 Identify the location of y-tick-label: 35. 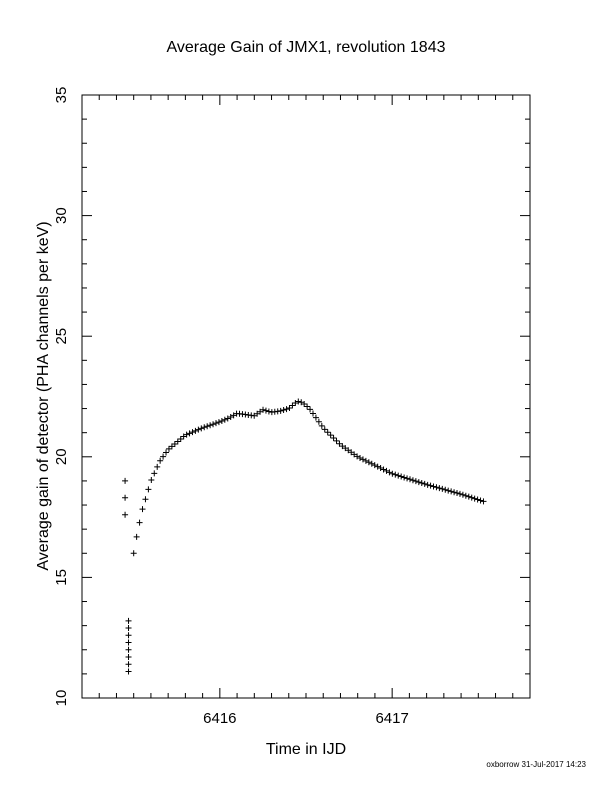
(61, 95).